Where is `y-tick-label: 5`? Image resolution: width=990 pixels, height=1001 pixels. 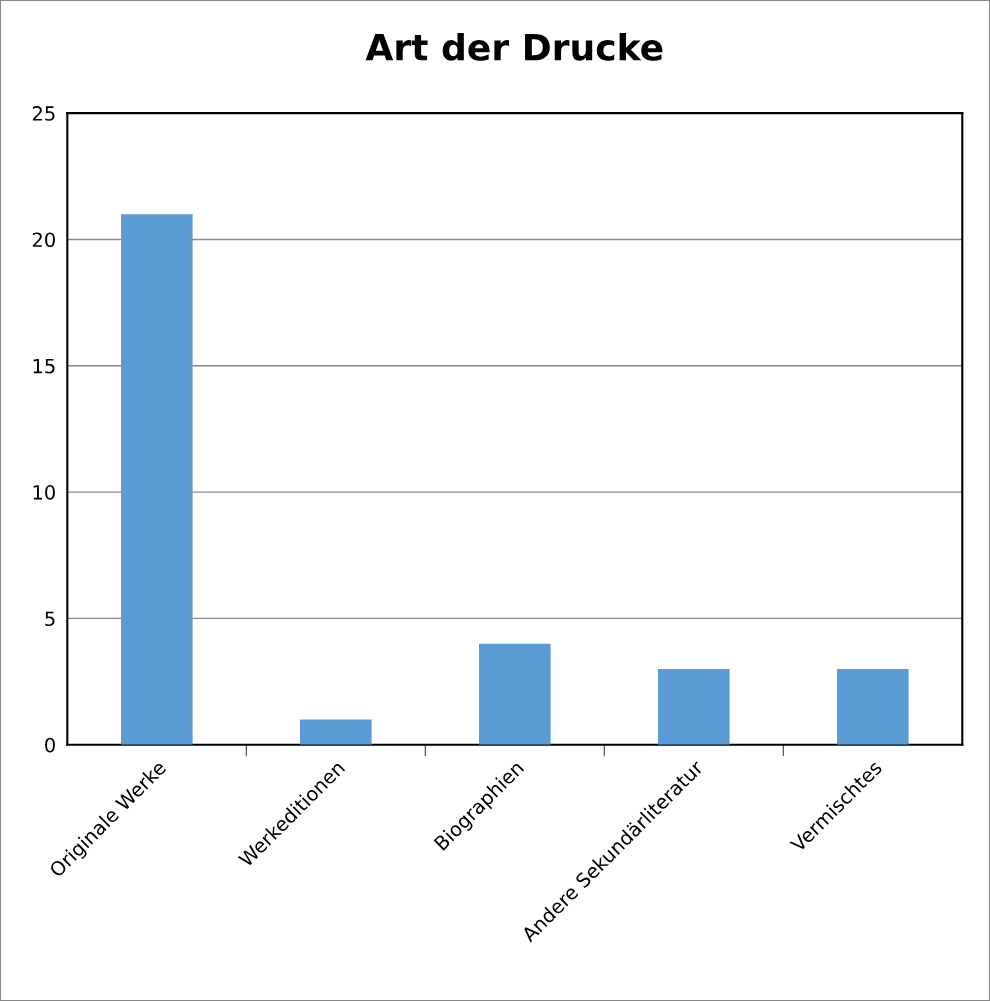
y-tick-label: 5 is located at coordinates (50, 619).